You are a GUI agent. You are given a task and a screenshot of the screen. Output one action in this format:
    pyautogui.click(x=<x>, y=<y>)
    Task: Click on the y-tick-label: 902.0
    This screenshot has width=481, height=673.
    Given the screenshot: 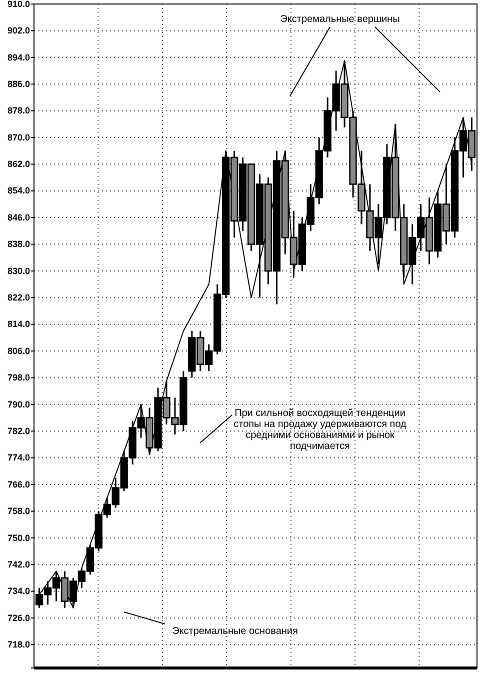 What is the action you would take?
    pyautogui.click(x=18, y=31)
    